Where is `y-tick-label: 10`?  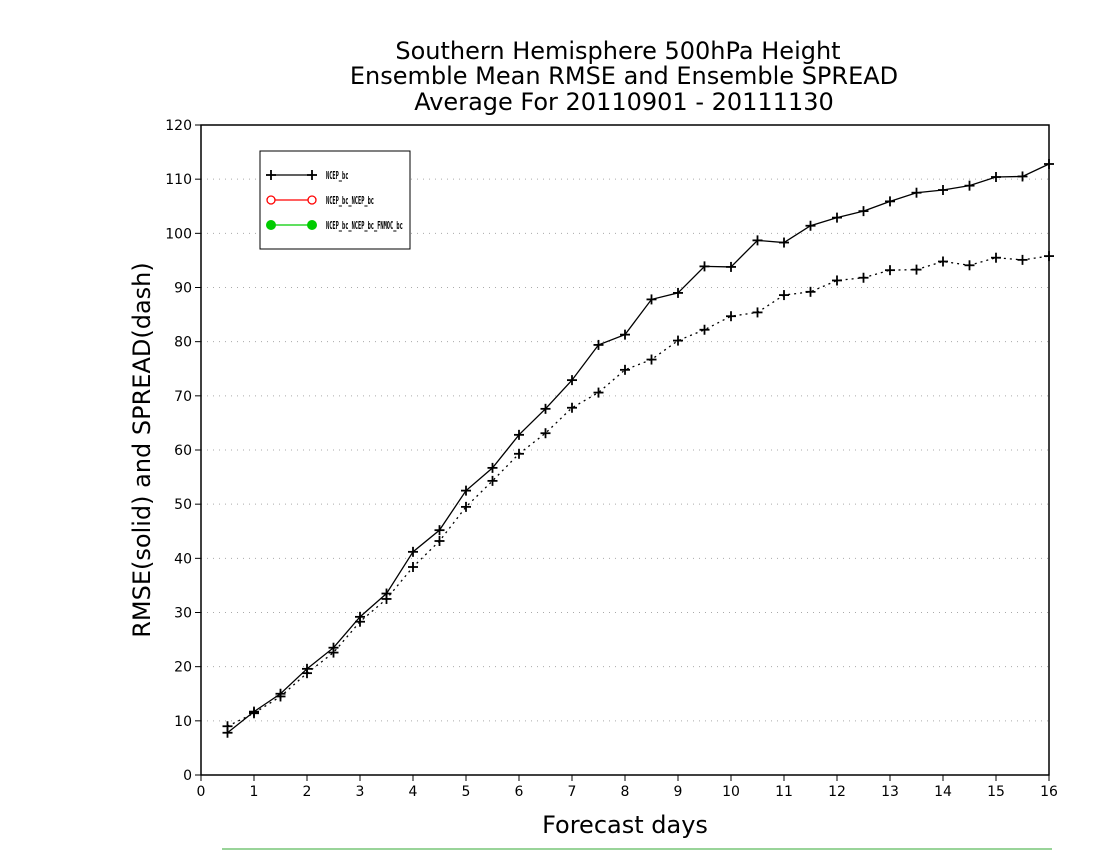 y-tick-label: 10 is located at coordinates (183, 722).